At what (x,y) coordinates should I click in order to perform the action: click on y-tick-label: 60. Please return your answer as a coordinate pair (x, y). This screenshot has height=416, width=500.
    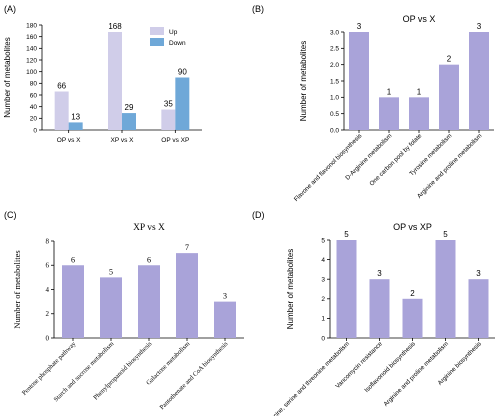
    Looking at the image, I should click on (34, 95).